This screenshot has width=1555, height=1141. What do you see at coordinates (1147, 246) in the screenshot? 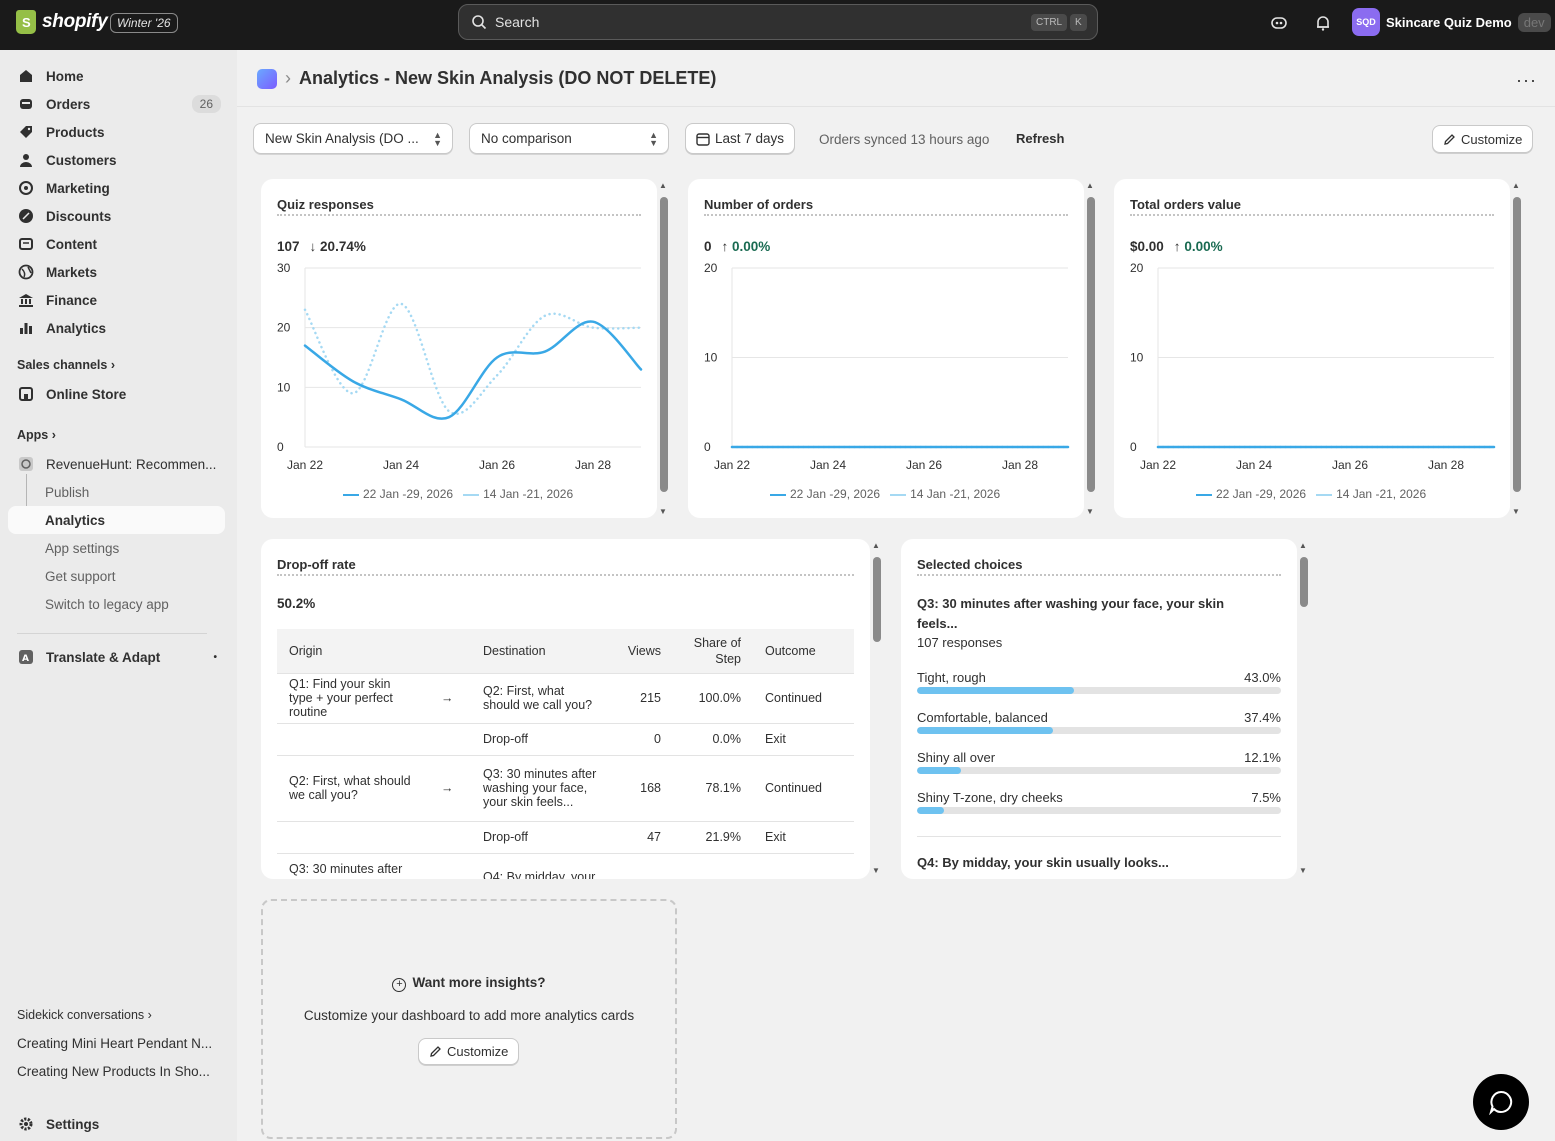
I see `metric-value: $0.00` at bounding box center [1147, 246].